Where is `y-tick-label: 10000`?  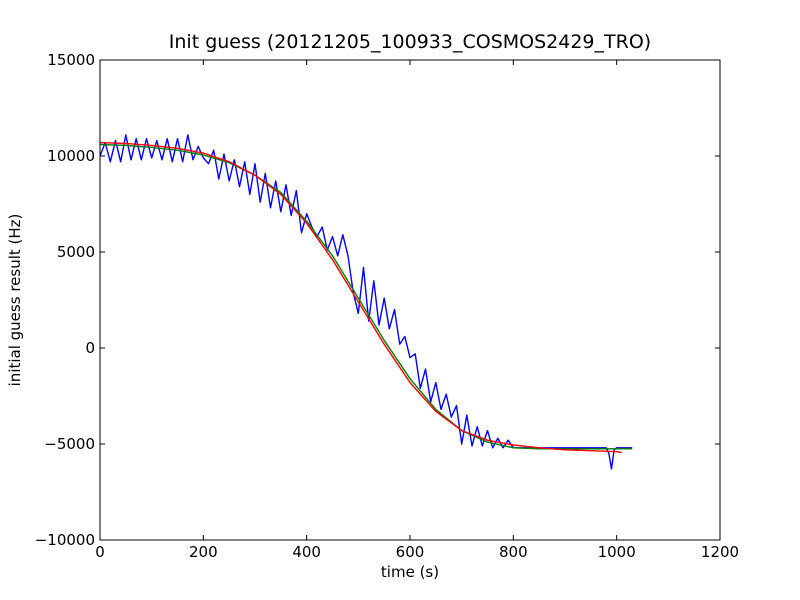
y-tick-label: 10000 is located at coordinates (71, 156).